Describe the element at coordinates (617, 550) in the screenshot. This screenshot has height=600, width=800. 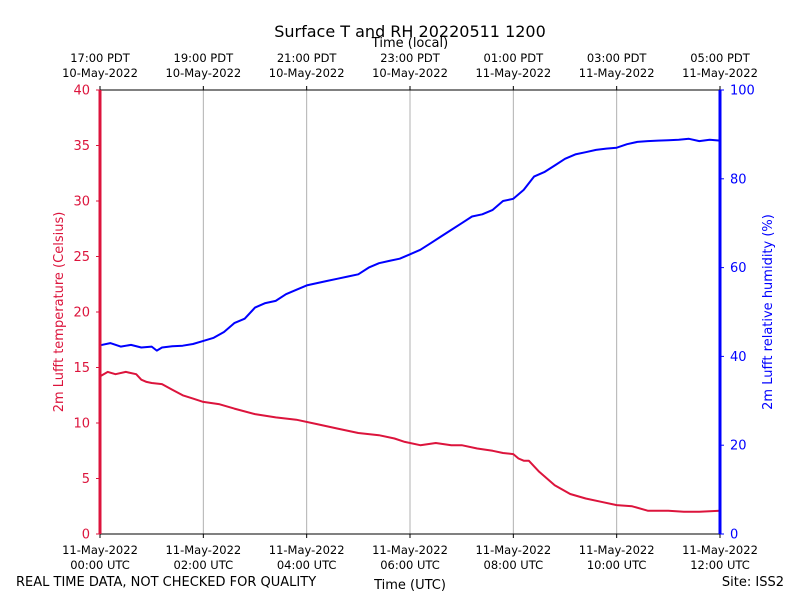
I see `bottom-tick-date-5: 11-May-2022` at that location.